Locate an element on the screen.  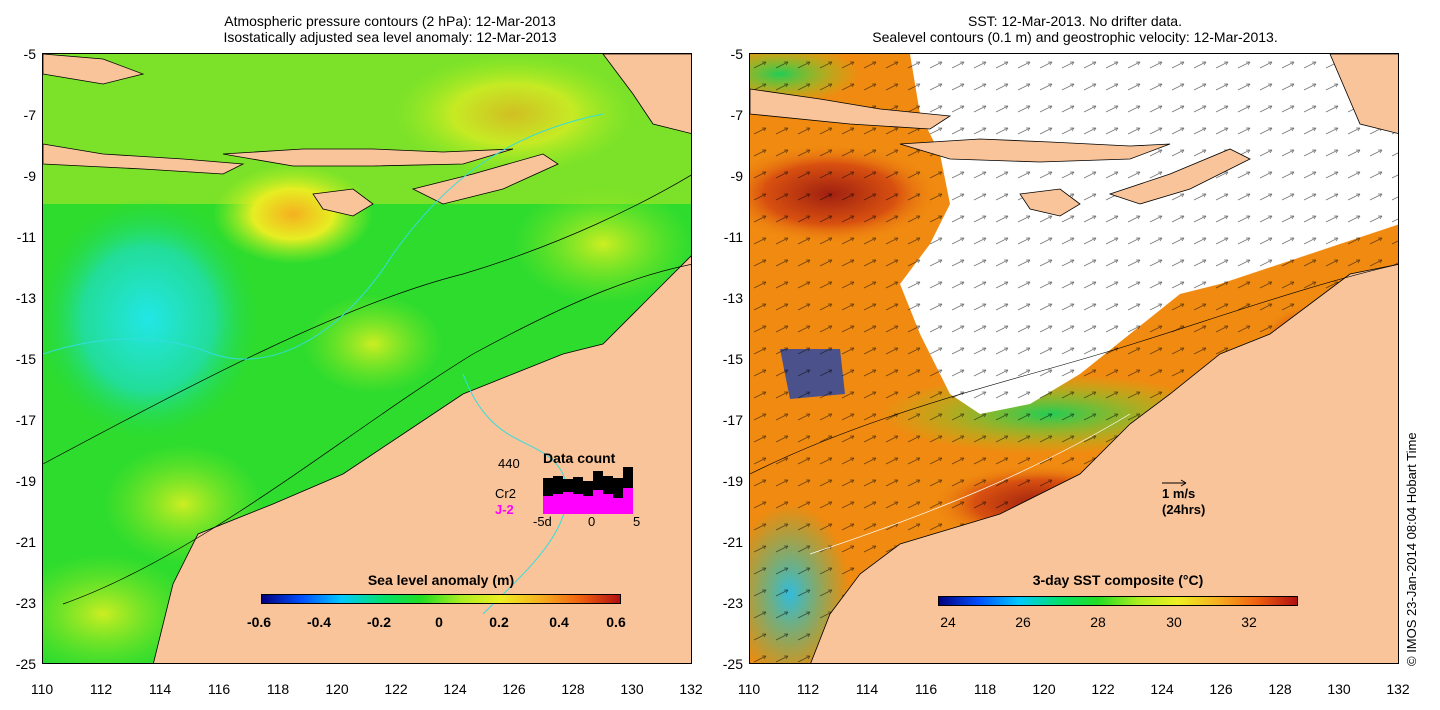
inset-xtick-0: -5d is located at coordinates (542, 521).